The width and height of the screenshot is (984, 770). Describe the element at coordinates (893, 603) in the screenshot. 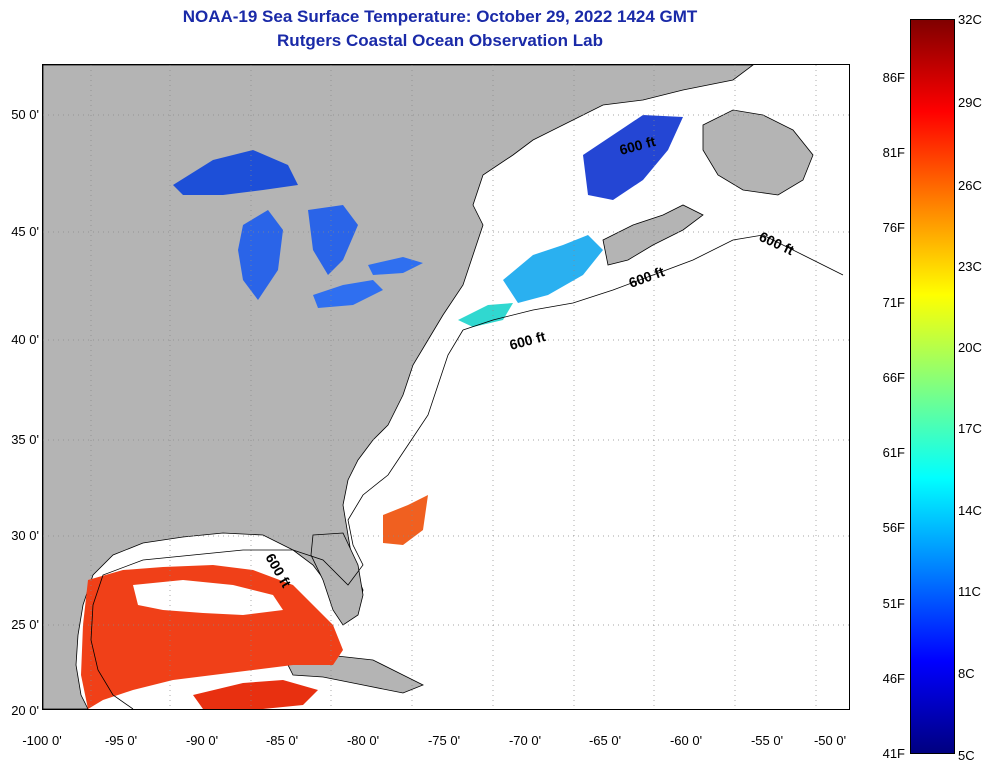

I see `colorbar-f-51: 51F` at that location.